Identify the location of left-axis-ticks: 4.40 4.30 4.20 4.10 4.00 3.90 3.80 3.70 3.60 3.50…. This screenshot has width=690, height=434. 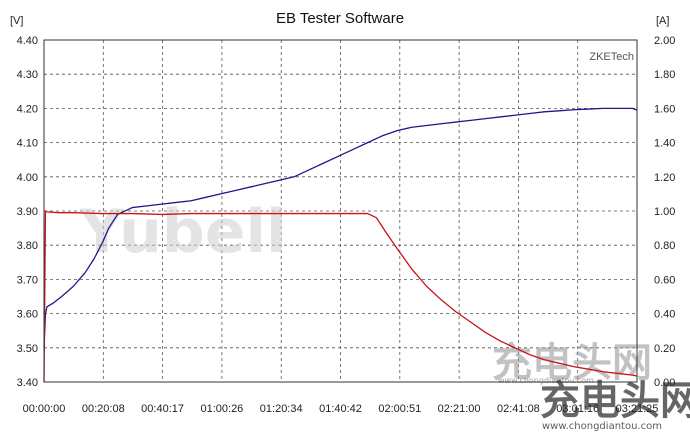
(27, 212).